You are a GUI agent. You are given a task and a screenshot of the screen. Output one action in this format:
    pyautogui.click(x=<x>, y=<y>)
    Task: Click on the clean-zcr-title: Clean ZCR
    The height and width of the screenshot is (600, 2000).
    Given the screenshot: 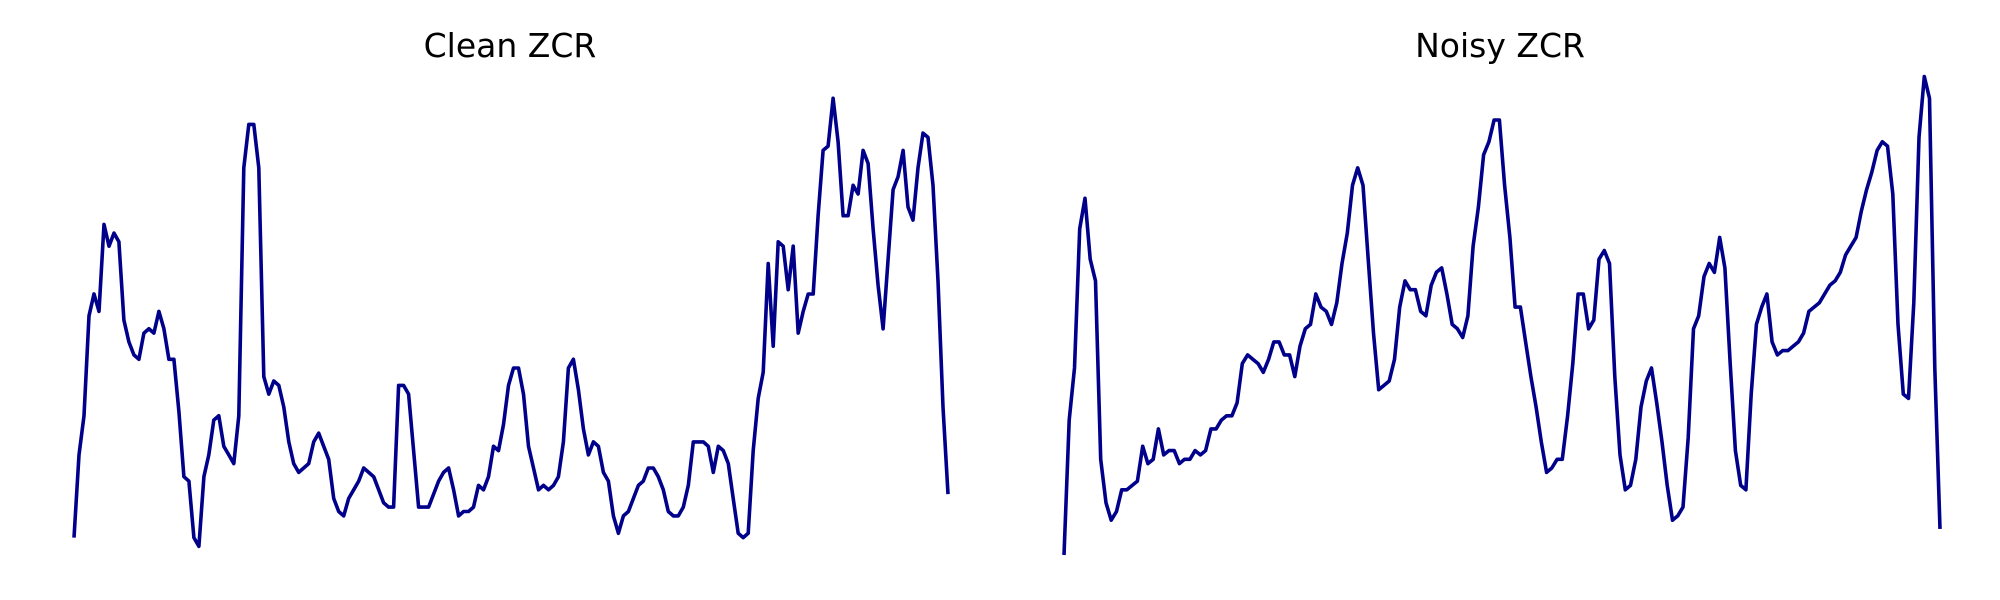 What is the action you would take?
    pyautogui.click(x=510, y=45)
    